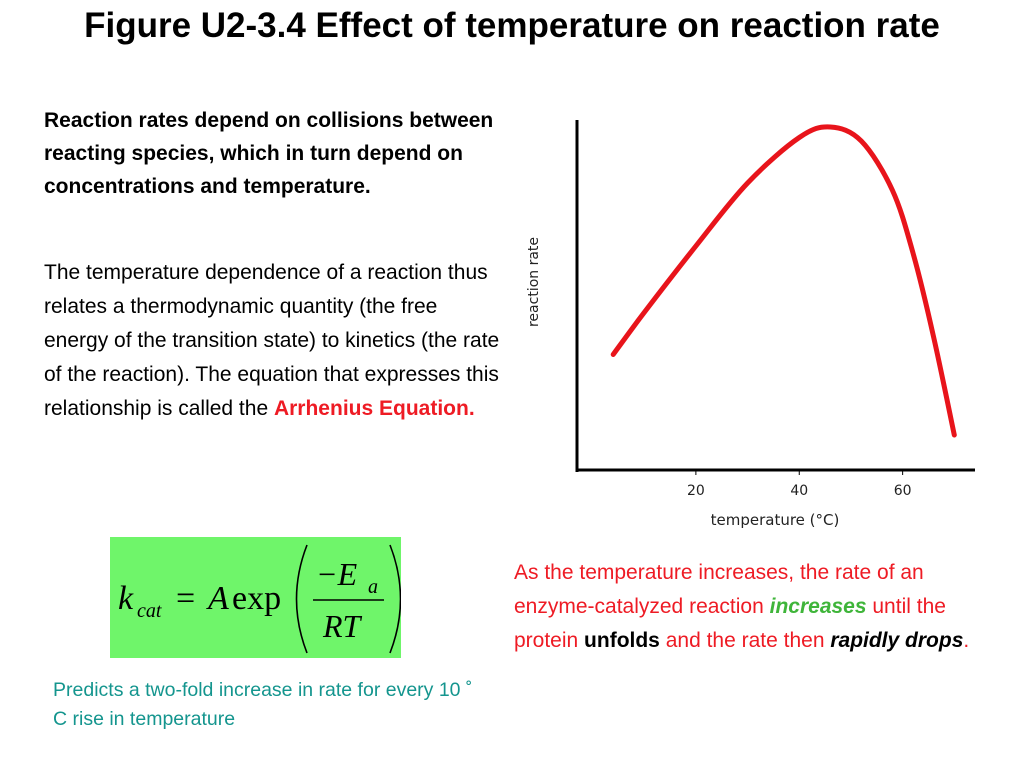 This screenshot has width=1024, height=768. I want to click on caption-unfolds: unfolds, so click(622, 640).